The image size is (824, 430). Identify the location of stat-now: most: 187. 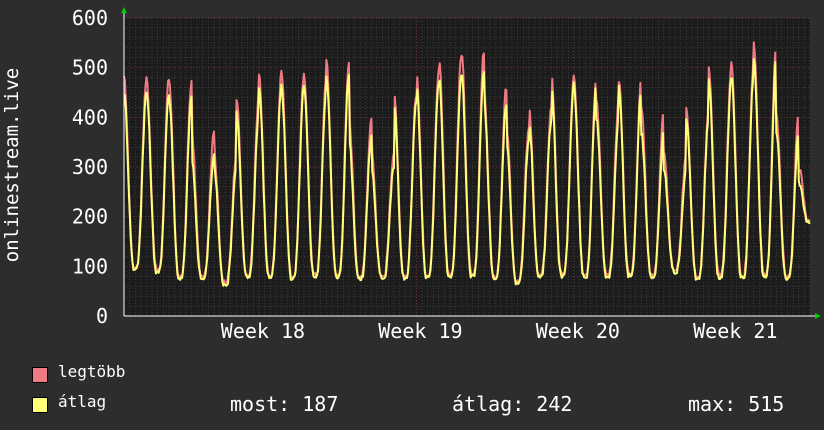
(284, 404).